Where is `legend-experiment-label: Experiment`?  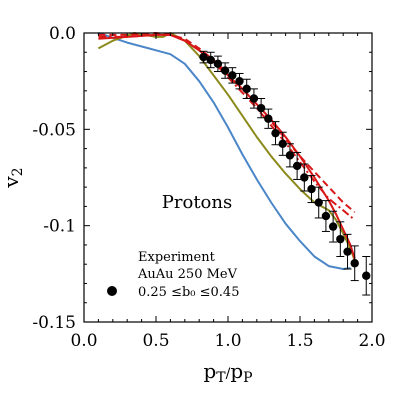
legend-experiment-label: Experiment is located at coordinates (177, 257).